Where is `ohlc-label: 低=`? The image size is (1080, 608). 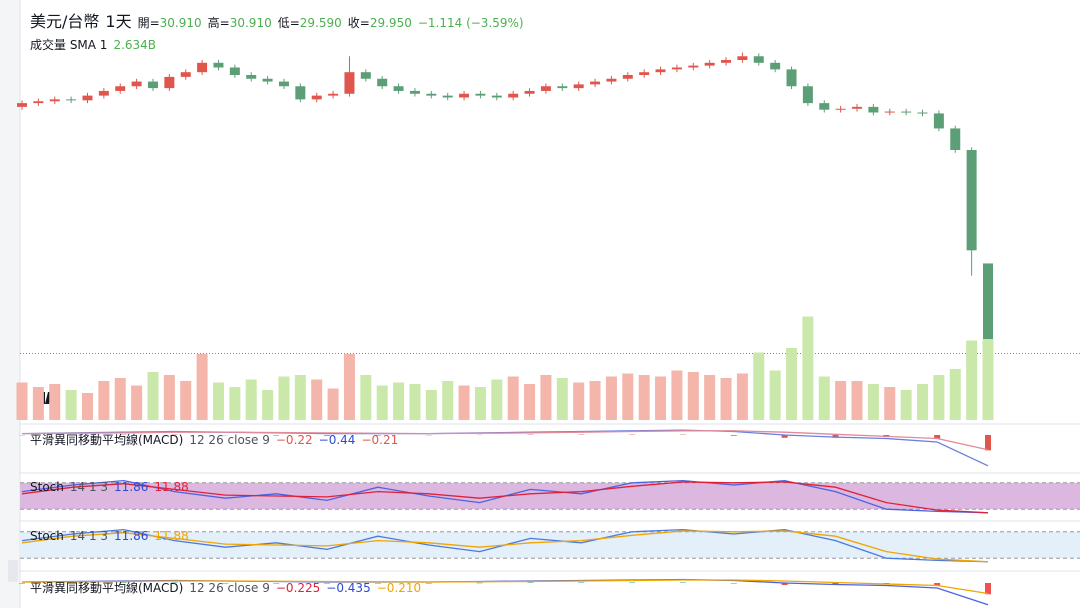 ohlc-label: 低= is located at coordinates (288, 23).